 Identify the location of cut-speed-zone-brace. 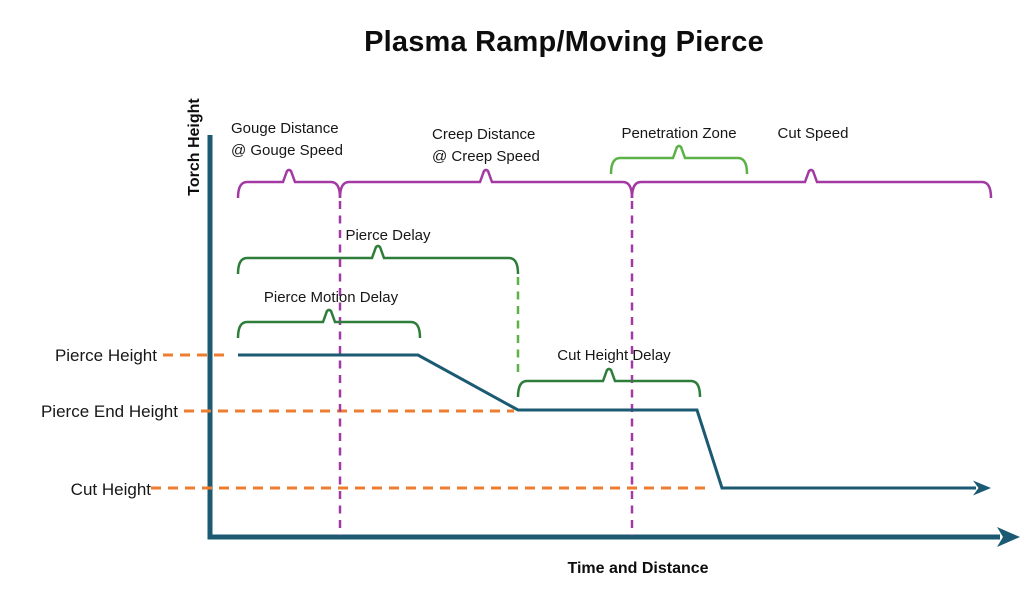
(811, 183).